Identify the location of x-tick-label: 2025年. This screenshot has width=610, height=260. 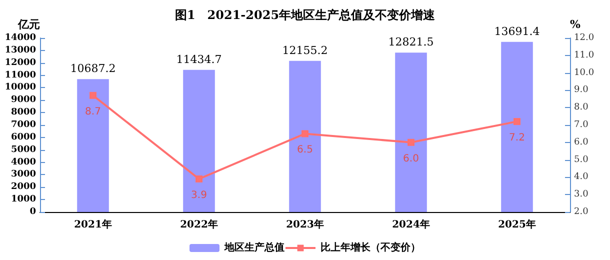
(517, 224).